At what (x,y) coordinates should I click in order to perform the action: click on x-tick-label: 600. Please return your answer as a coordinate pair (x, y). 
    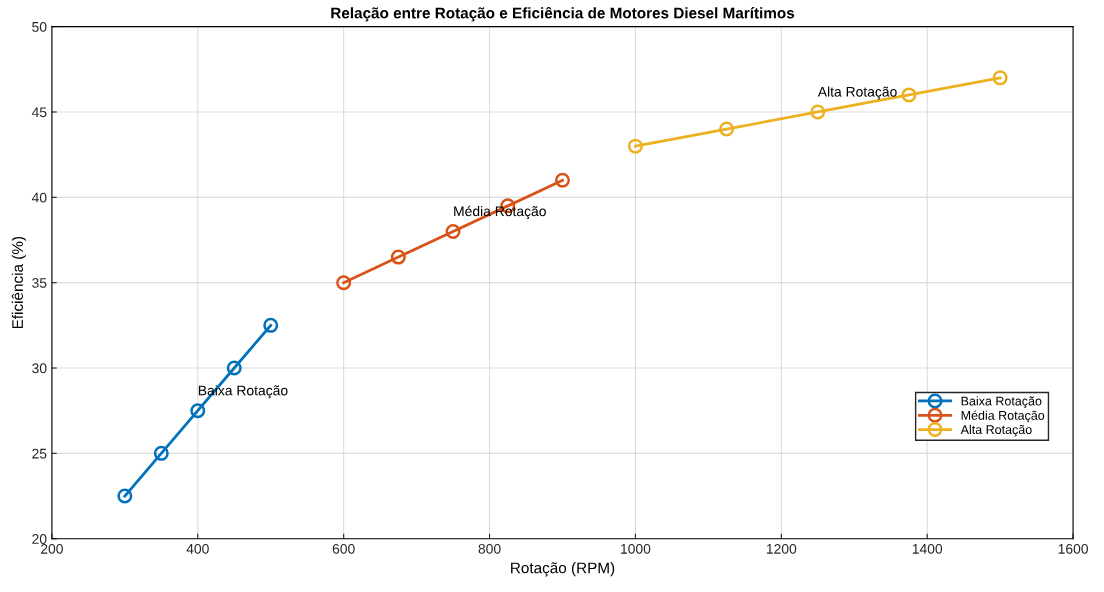
    Looking at the image, I should click on (343, 548).